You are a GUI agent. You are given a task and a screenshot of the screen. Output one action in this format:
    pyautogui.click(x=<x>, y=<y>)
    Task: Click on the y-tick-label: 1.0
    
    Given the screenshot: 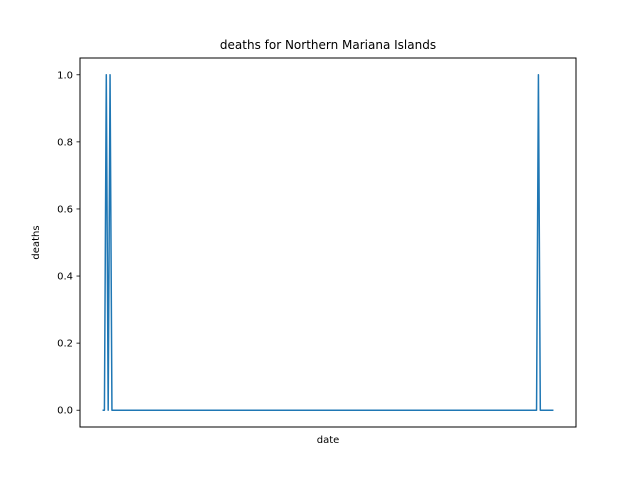 What is the action you would take?
    pyautogui.click(x=65, y=75)
    